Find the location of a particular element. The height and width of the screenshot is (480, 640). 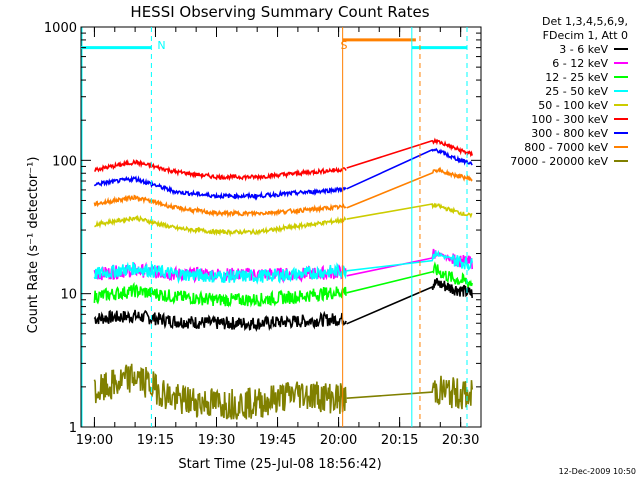

legend-label: 50 - 100 keV is located at coordinates (573, 105).